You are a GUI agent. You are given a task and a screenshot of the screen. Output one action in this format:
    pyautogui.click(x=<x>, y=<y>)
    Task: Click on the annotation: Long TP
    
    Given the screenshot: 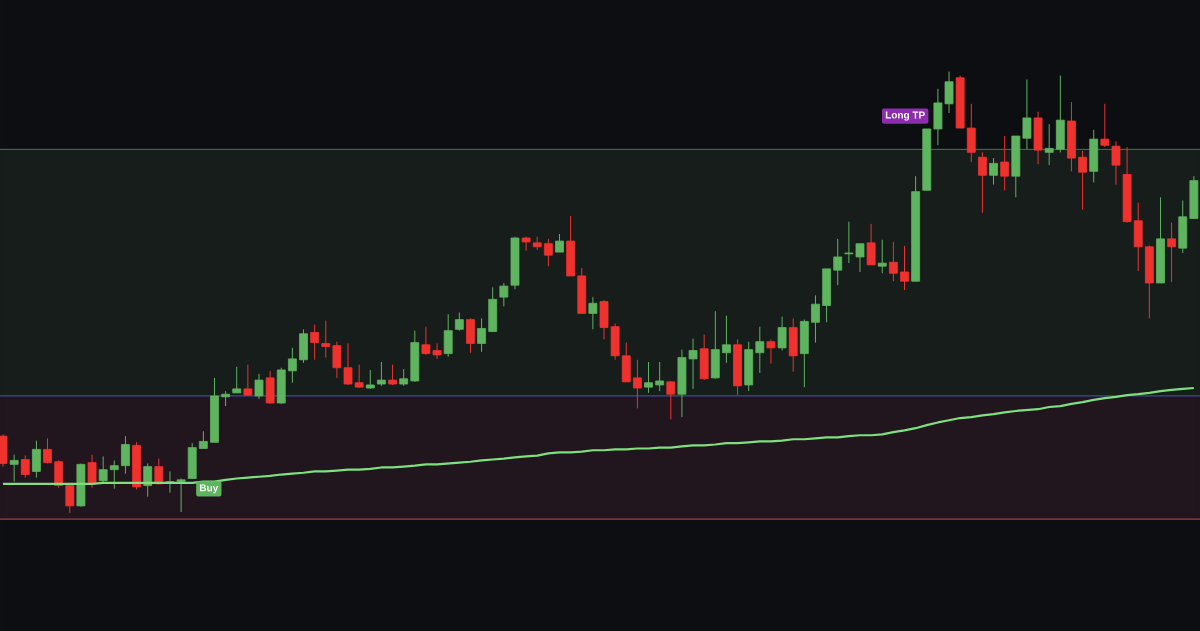 What is the action you would take?
    pyautogui.click(x=905, y=116)
    